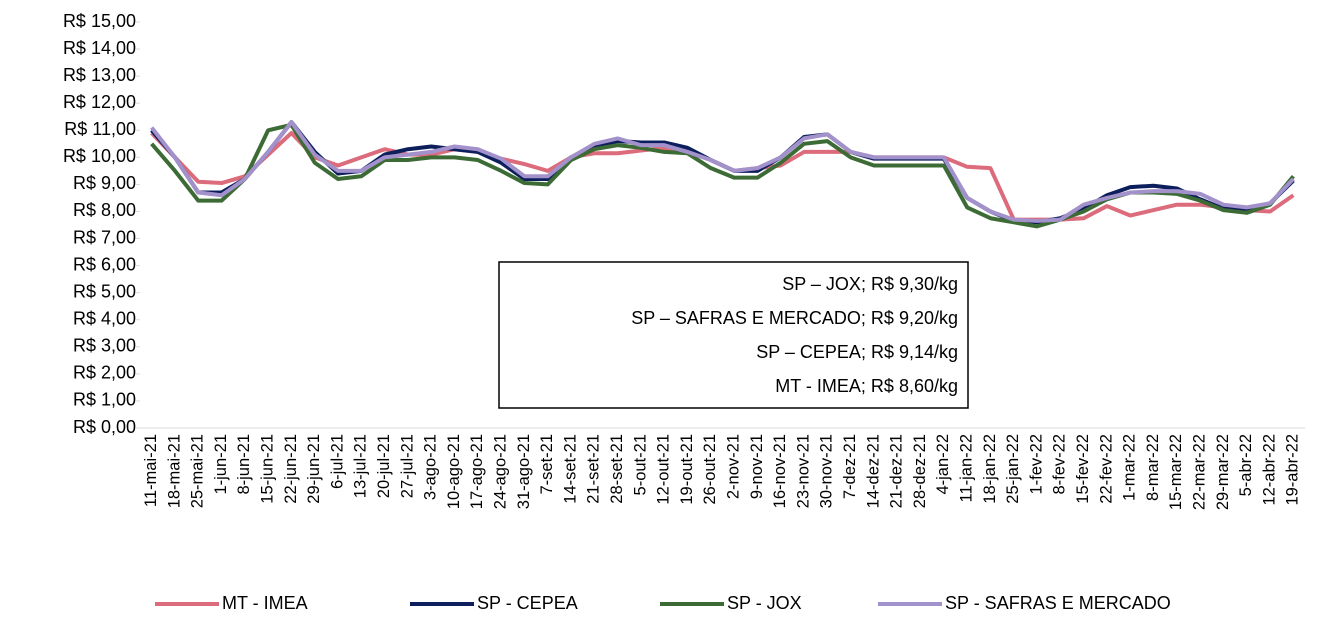  I want to click on legend-label: MT - IMEA, so click(265, 603).